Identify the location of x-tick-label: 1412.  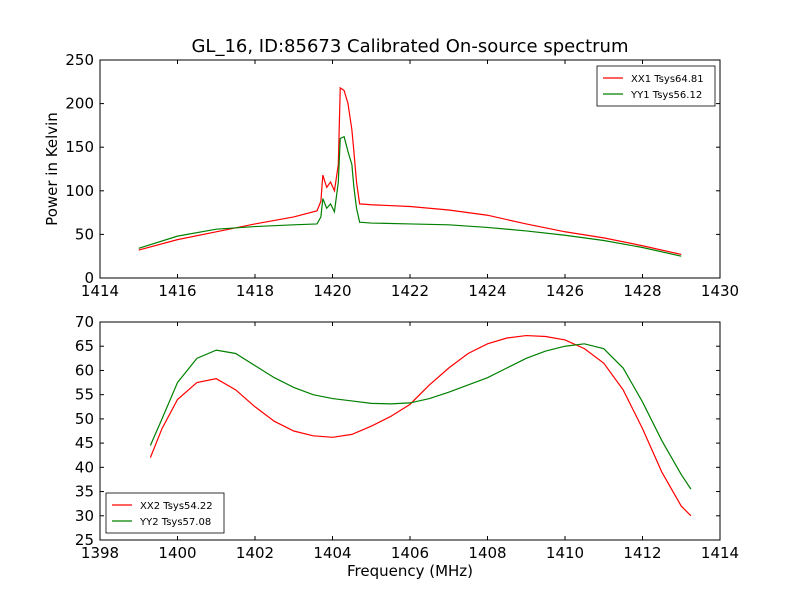
(642, 553).